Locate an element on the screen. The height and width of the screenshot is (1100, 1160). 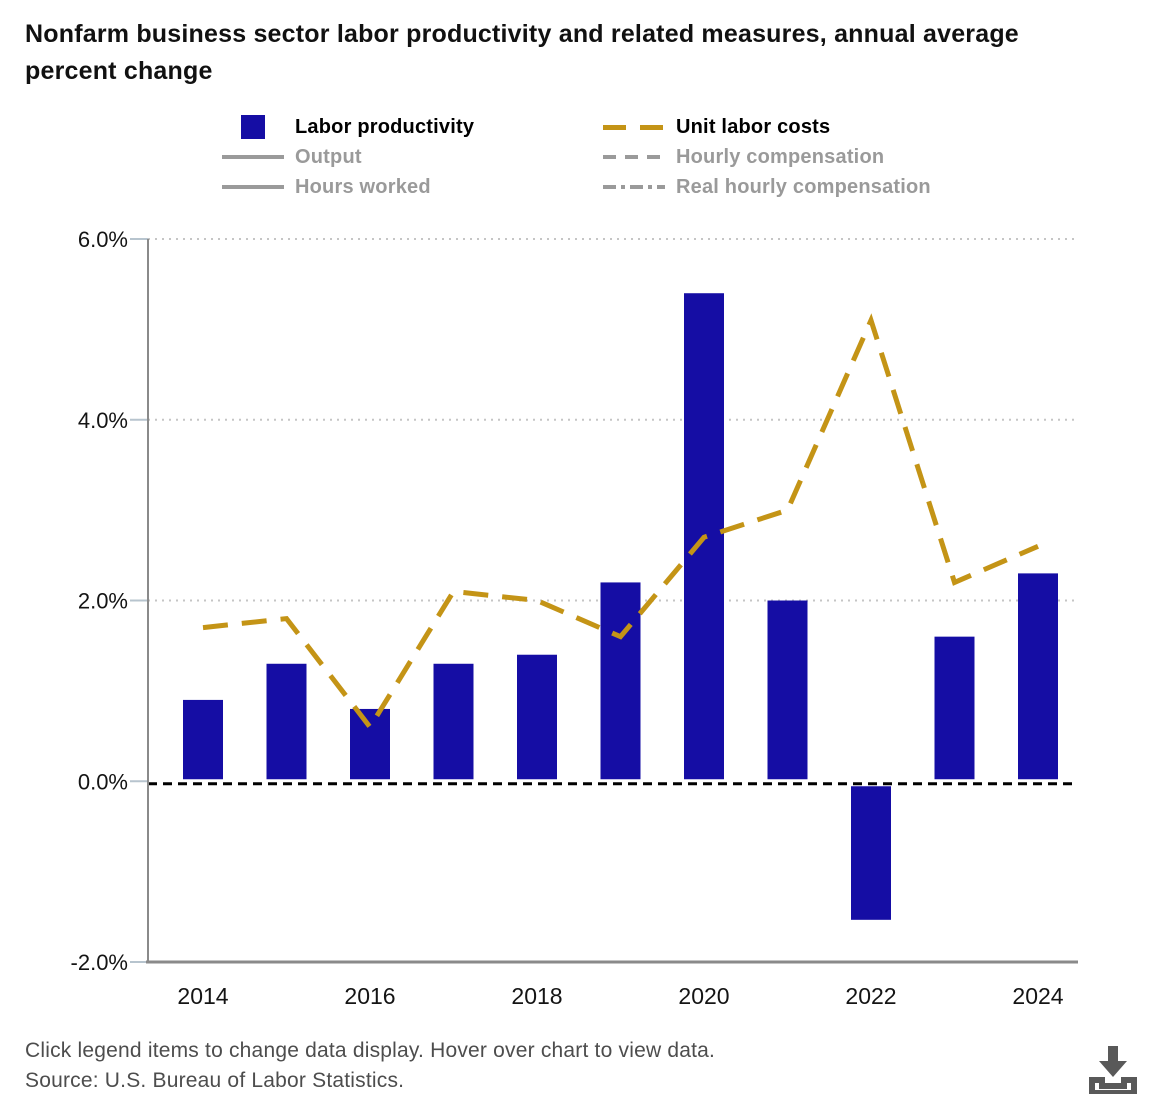
x-tick-label-2022: 2022 is located at coordinates (870, 996).